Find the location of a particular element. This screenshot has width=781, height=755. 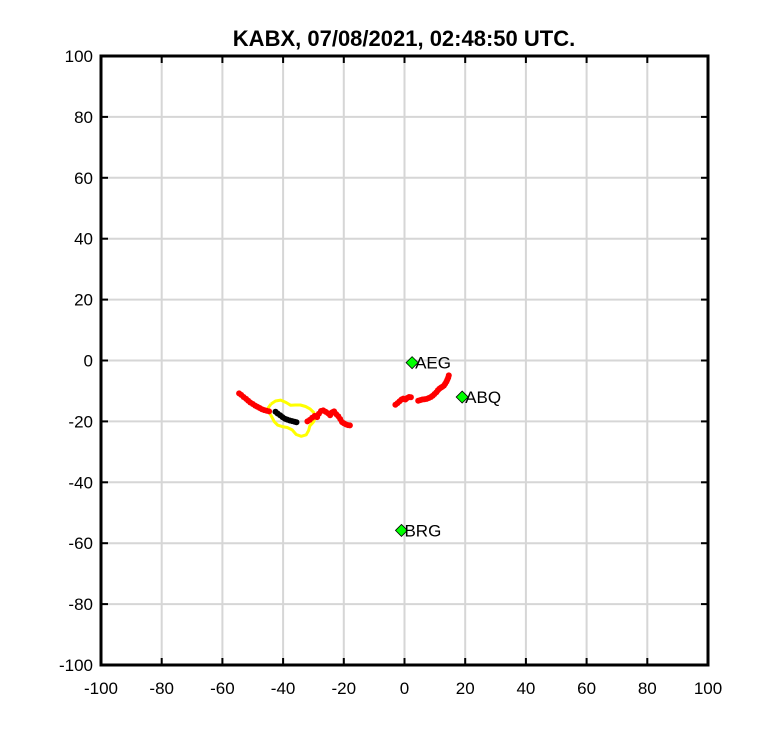

y-tick-label: -20 is located at coordinates (80, 421).